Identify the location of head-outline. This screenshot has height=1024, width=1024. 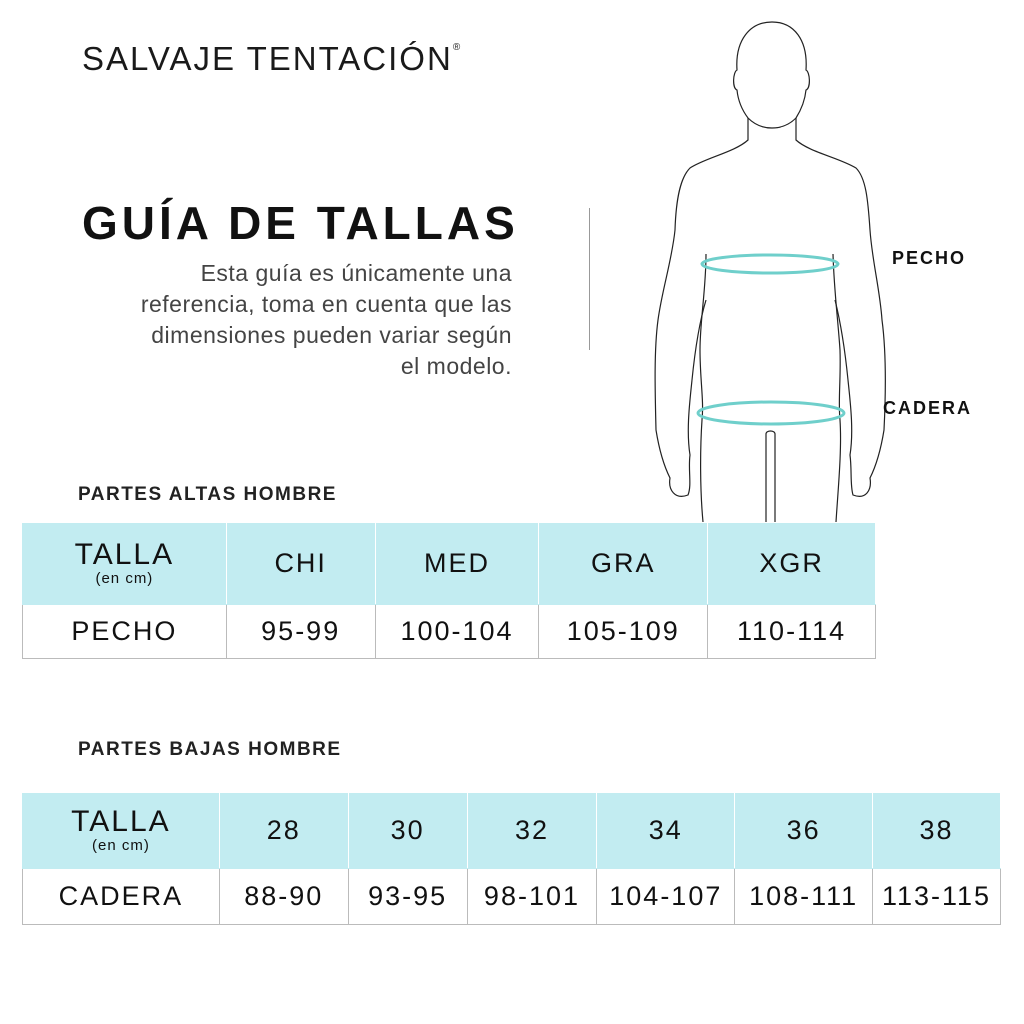
(771, 75).